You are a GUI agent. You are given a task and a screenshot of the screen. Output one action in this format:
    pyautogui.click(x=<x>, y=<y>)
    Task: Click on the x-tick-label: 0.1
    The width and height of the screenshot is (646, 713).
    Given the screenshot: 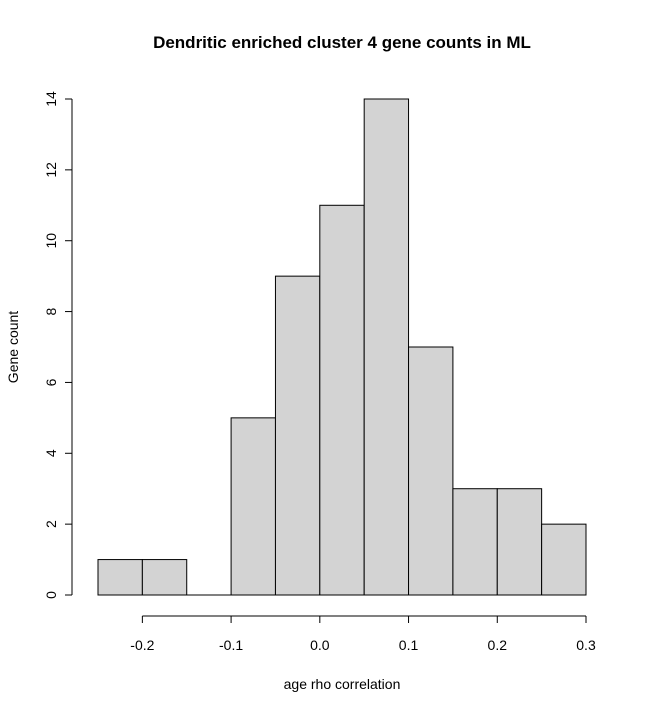 What is the action you would take?
    pyautogui.click(x=409, y=645)
    